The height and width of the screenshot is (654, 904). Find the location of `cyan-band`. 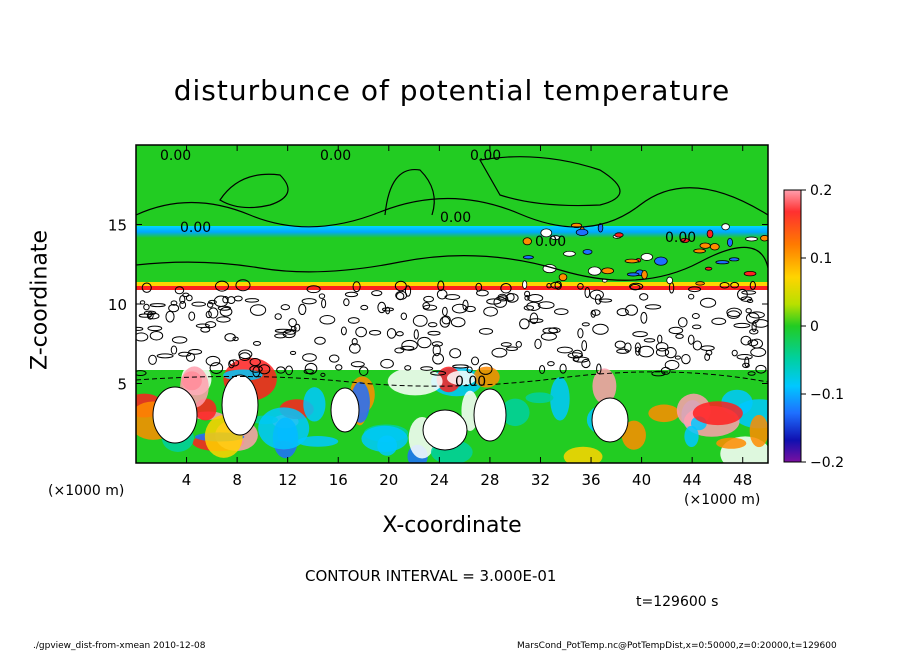

cyan-band is located at coordinates (452, 232).